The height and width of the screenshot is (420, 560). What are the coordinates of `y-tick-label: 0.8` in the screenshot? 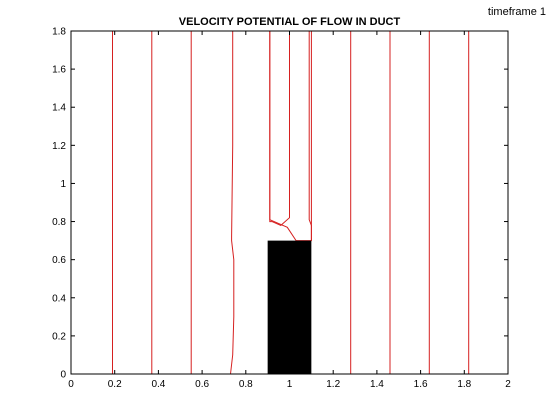 It's located at (59, 222).